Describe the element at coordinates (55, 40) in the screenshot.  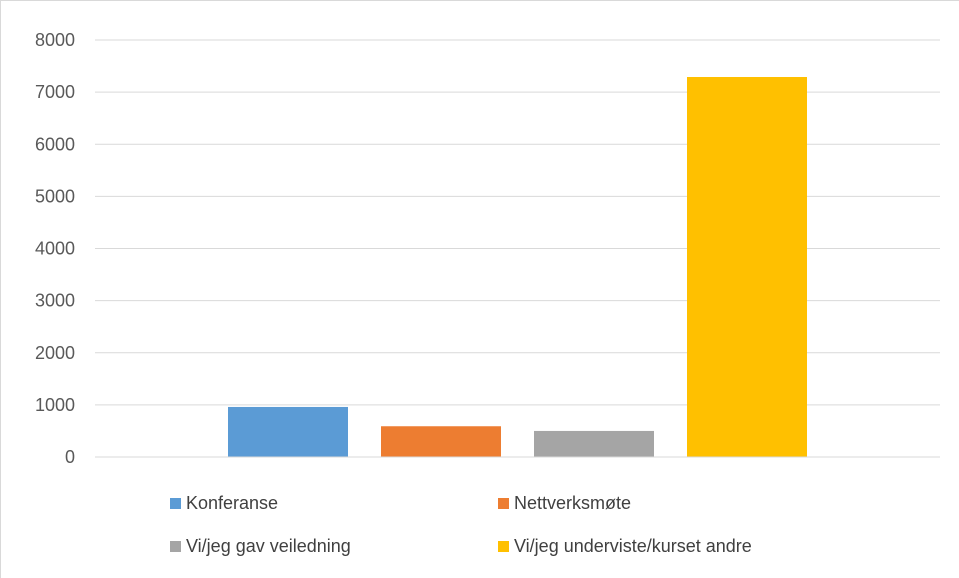
I see `y-tick-label: 8000` at that location.